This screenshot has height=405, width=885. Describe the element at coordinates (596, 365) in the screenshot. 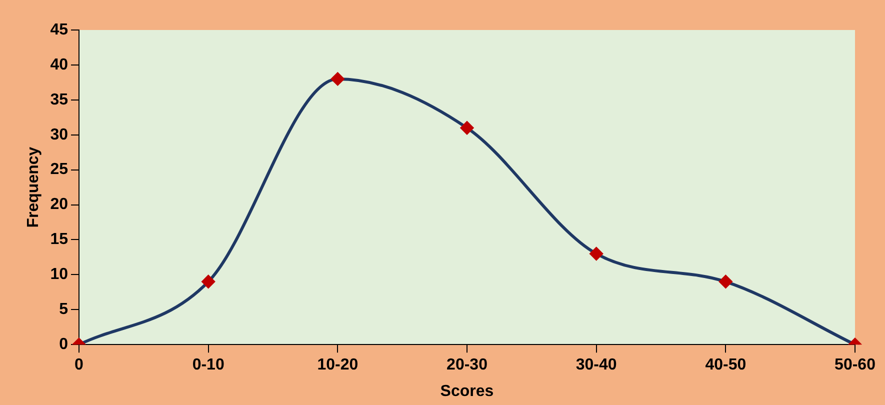

I see `x-tick-label: 30-40` at that location.